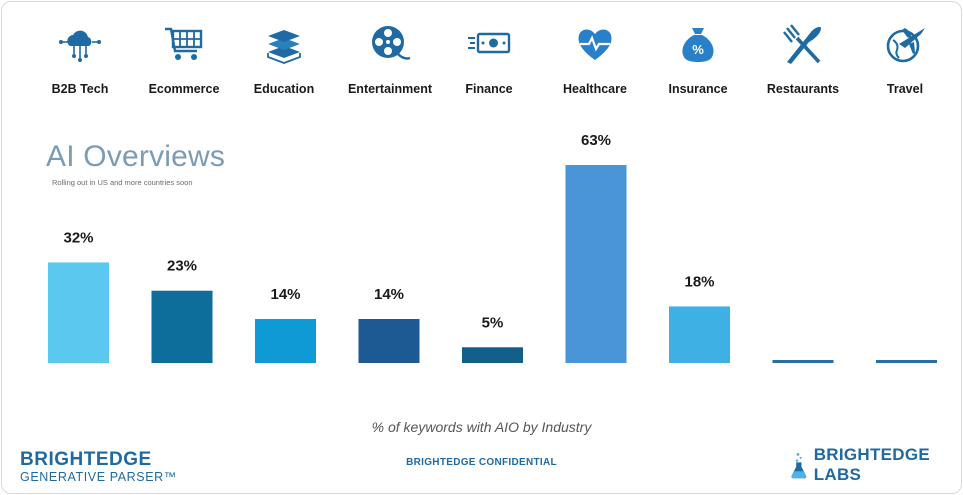  I want to click on bar-value-label: 63%, so click(596, 140).